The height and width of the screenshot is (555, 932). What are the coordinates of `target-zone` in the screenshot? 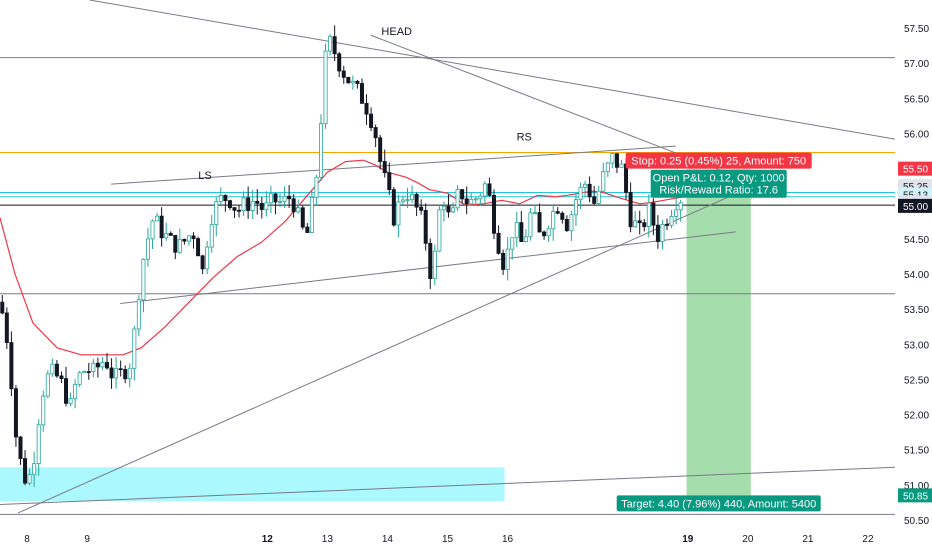 It's located at (718, 346).